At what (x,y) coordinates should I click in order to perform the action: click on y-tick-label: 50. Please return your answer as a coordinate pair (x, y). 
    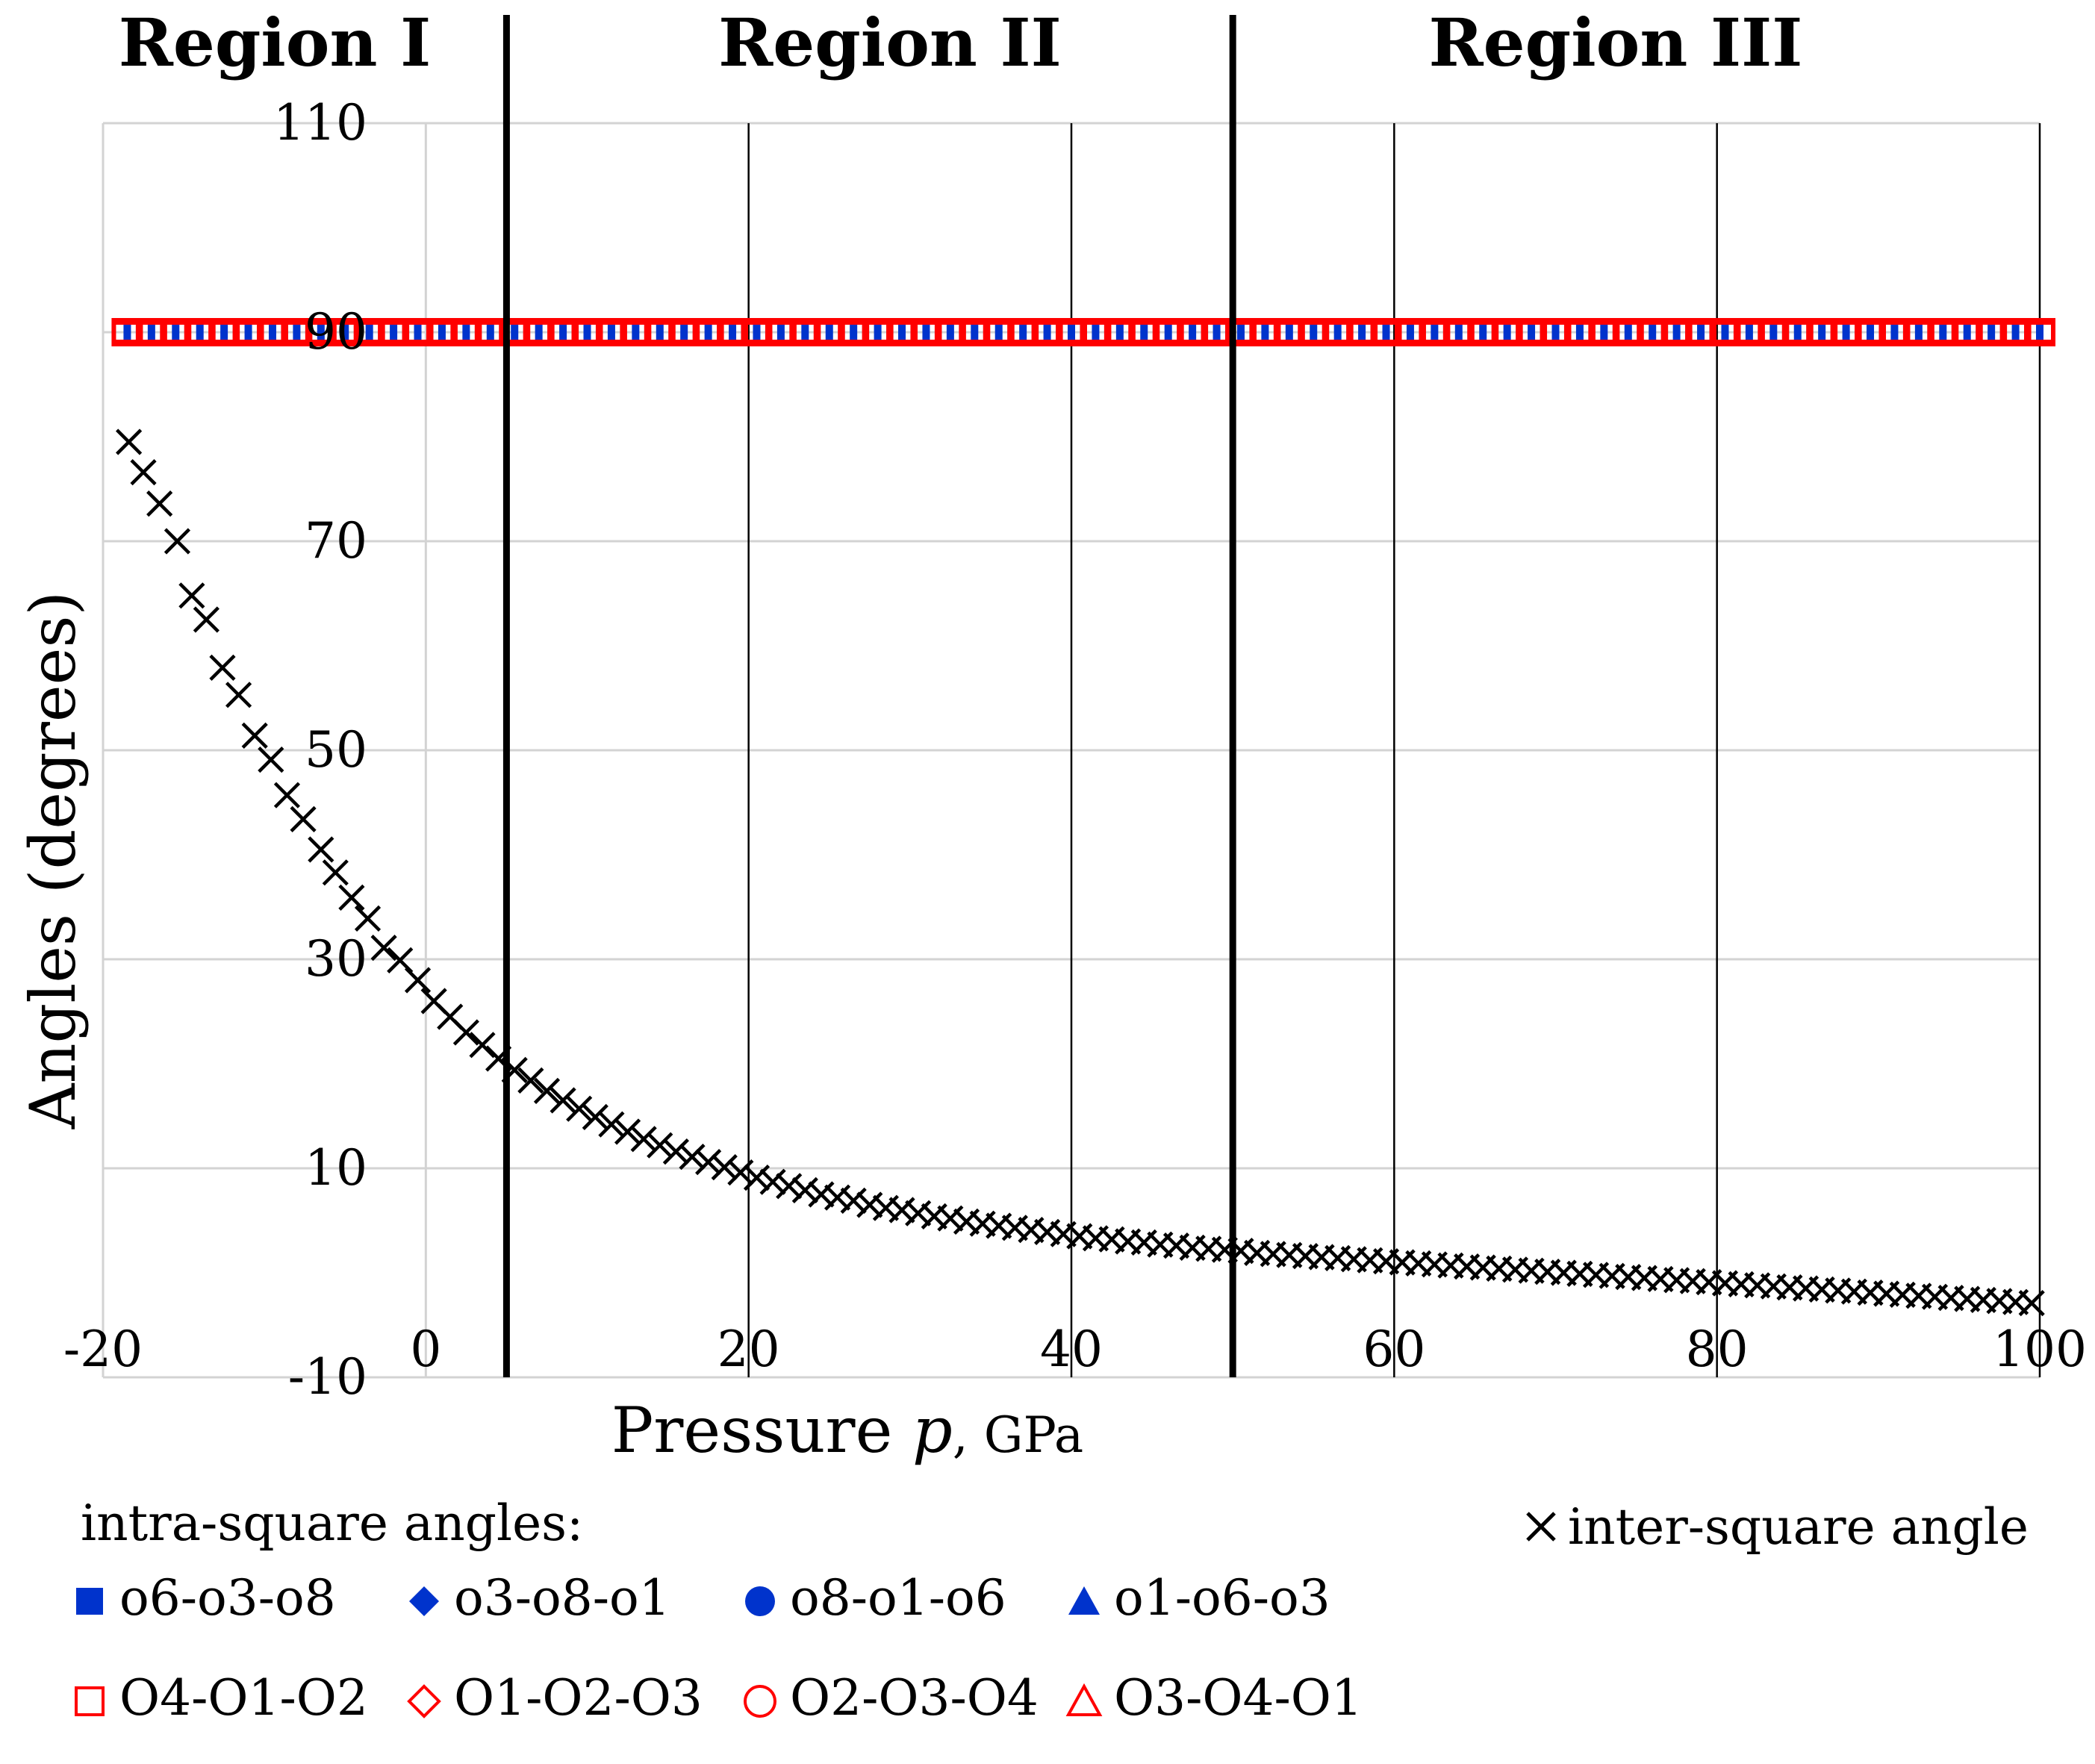
    Looking at the image, I should click on (336, 750).